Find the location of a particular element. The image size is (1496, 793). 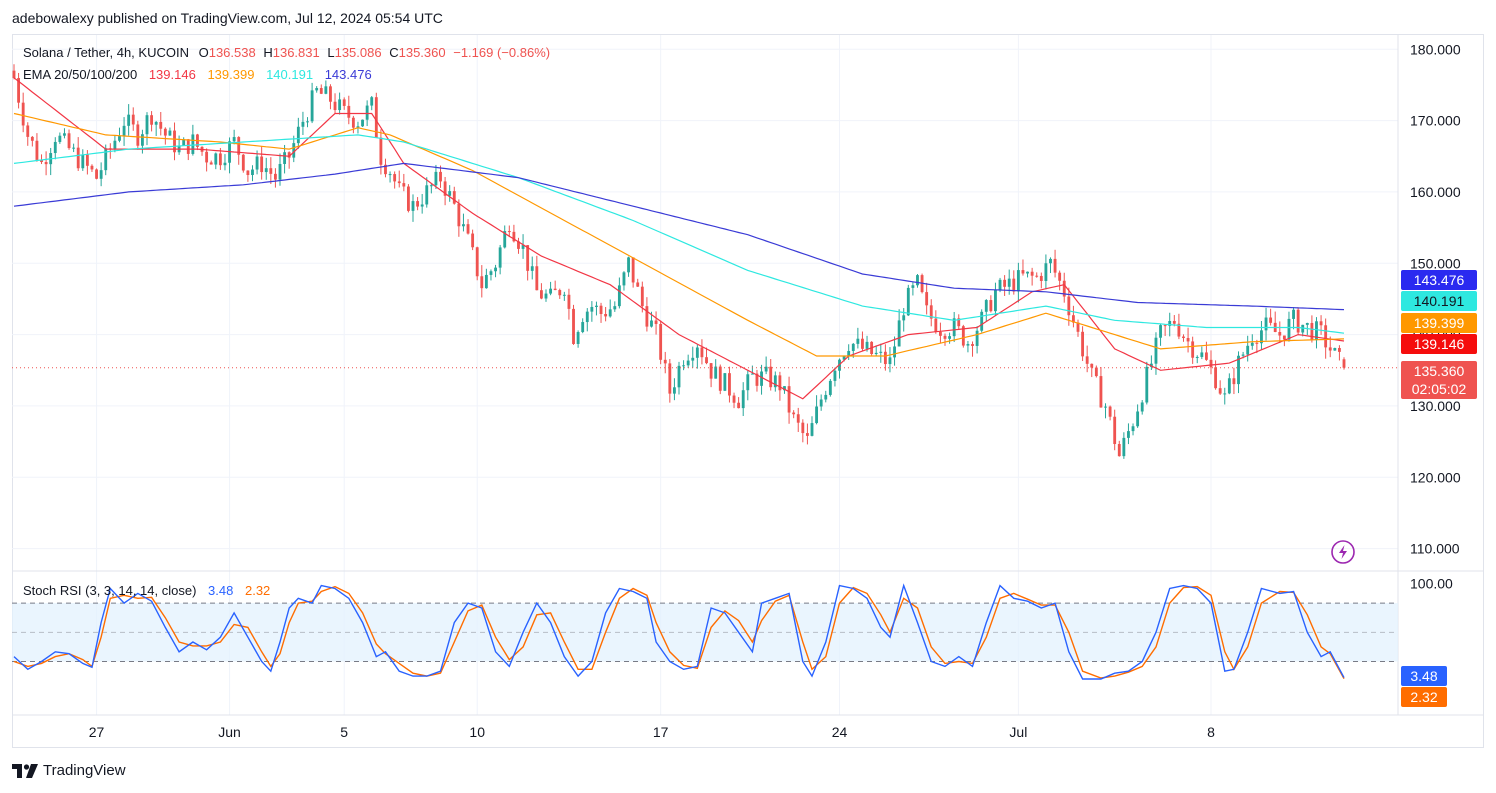

ema200-tag-bg is located at coordinates (1439, 280).